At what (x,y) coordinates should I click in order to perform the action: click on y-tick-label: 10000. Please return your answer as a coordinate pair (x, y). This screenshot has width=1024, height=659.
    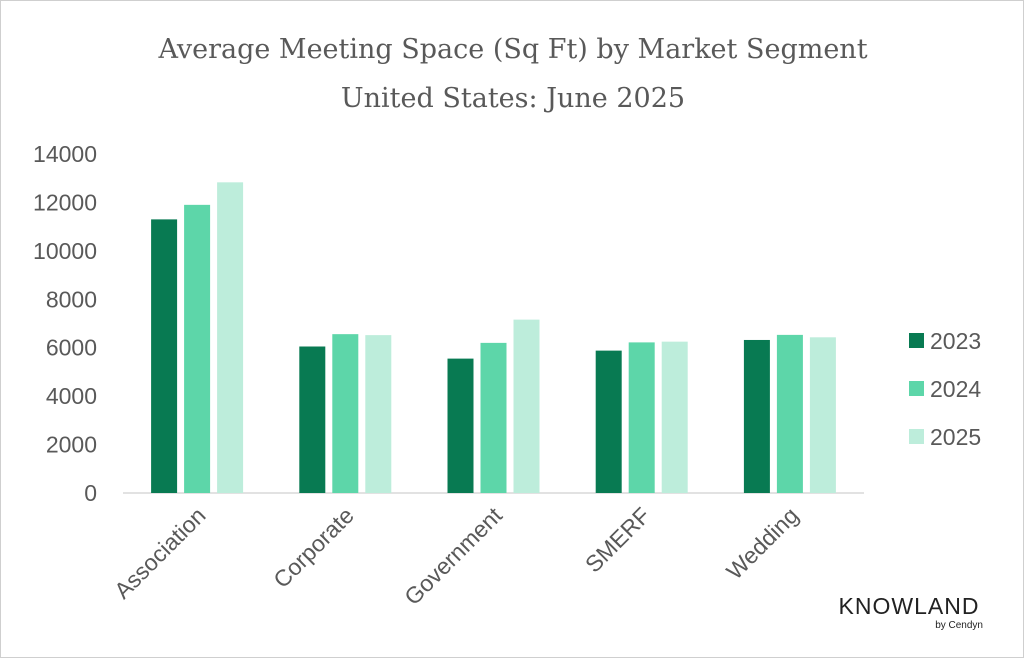
    Looking at the image, I should click on (65, 251).